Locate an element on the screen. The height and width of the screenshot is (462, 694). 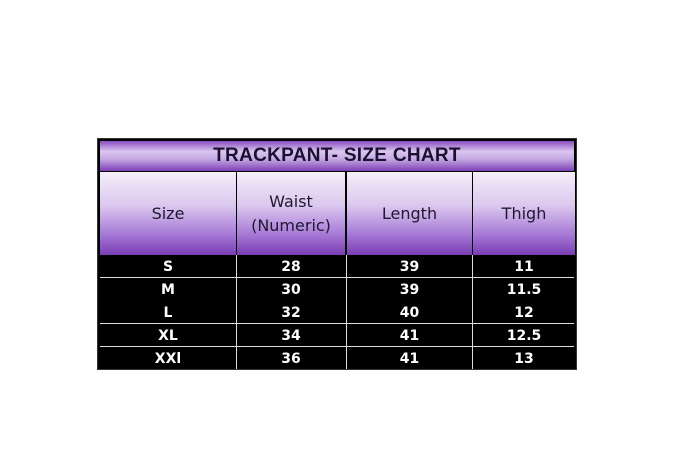
table-cell: 11 is located at coordinates (524, 266).